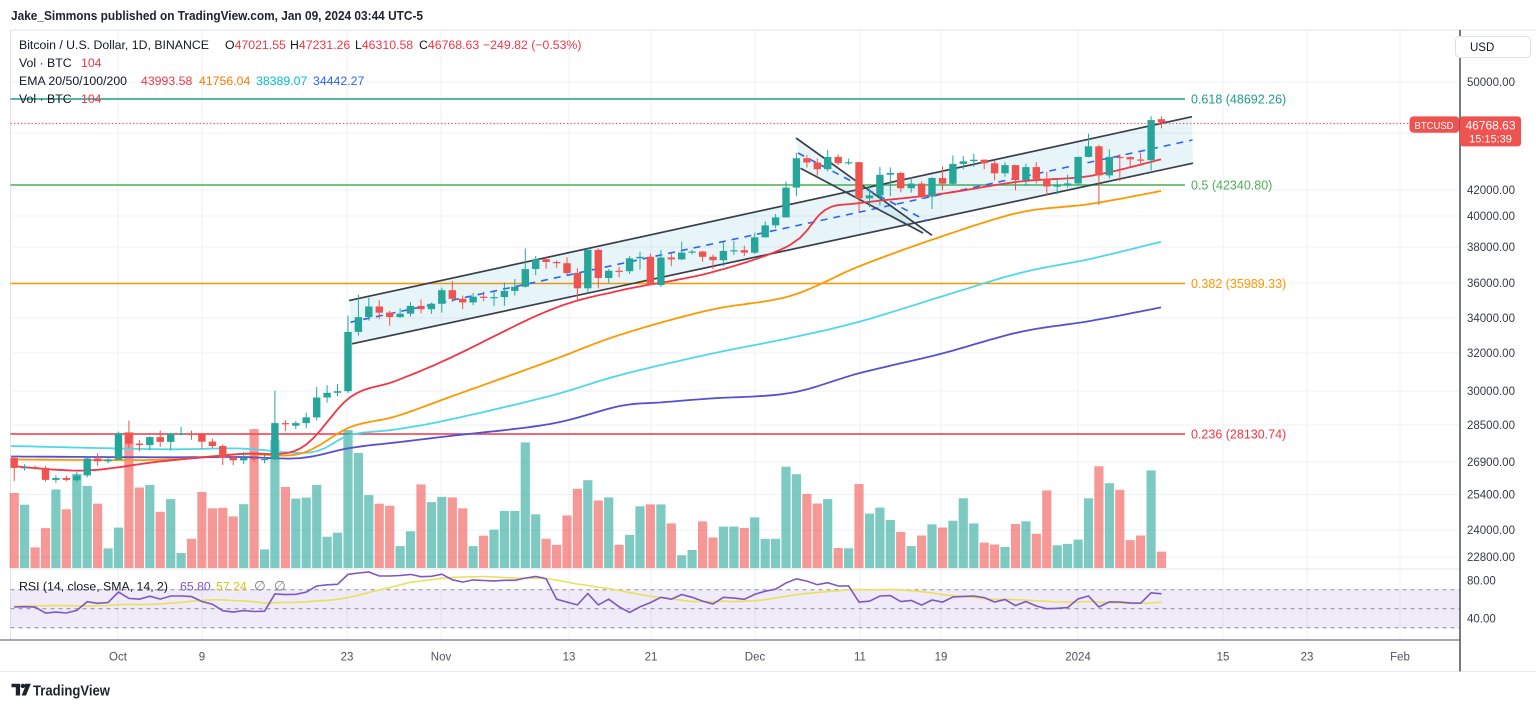  Describe the element at coordinates (755, 658) in the screenshot. I see `svg-text: Dec` at that location.